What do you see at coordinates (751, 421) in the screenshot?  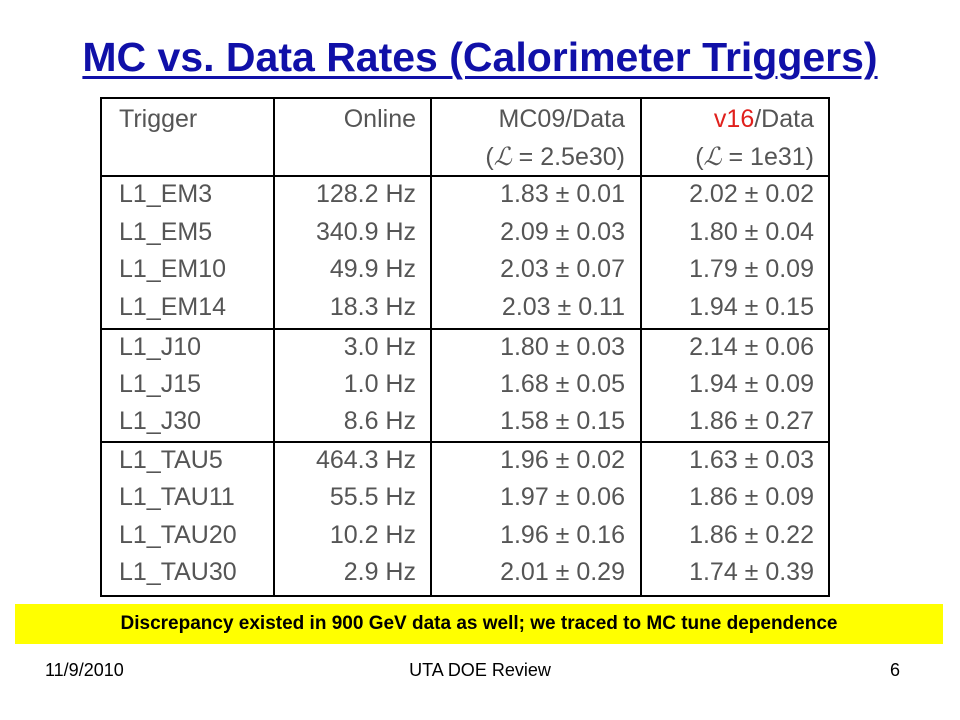 I see `row-v16: 1.86 ± 0.27` at bounding box center [751, 421].